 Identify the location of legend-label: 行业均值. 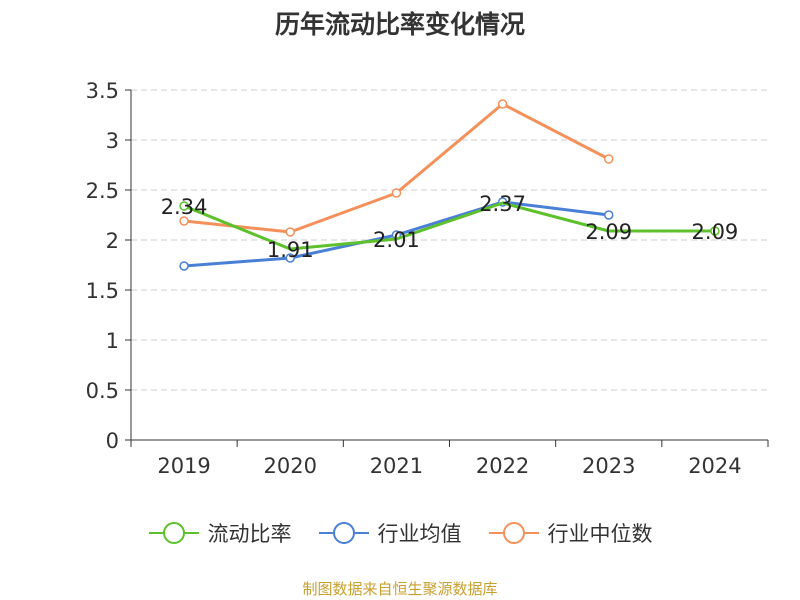
(419, 534).